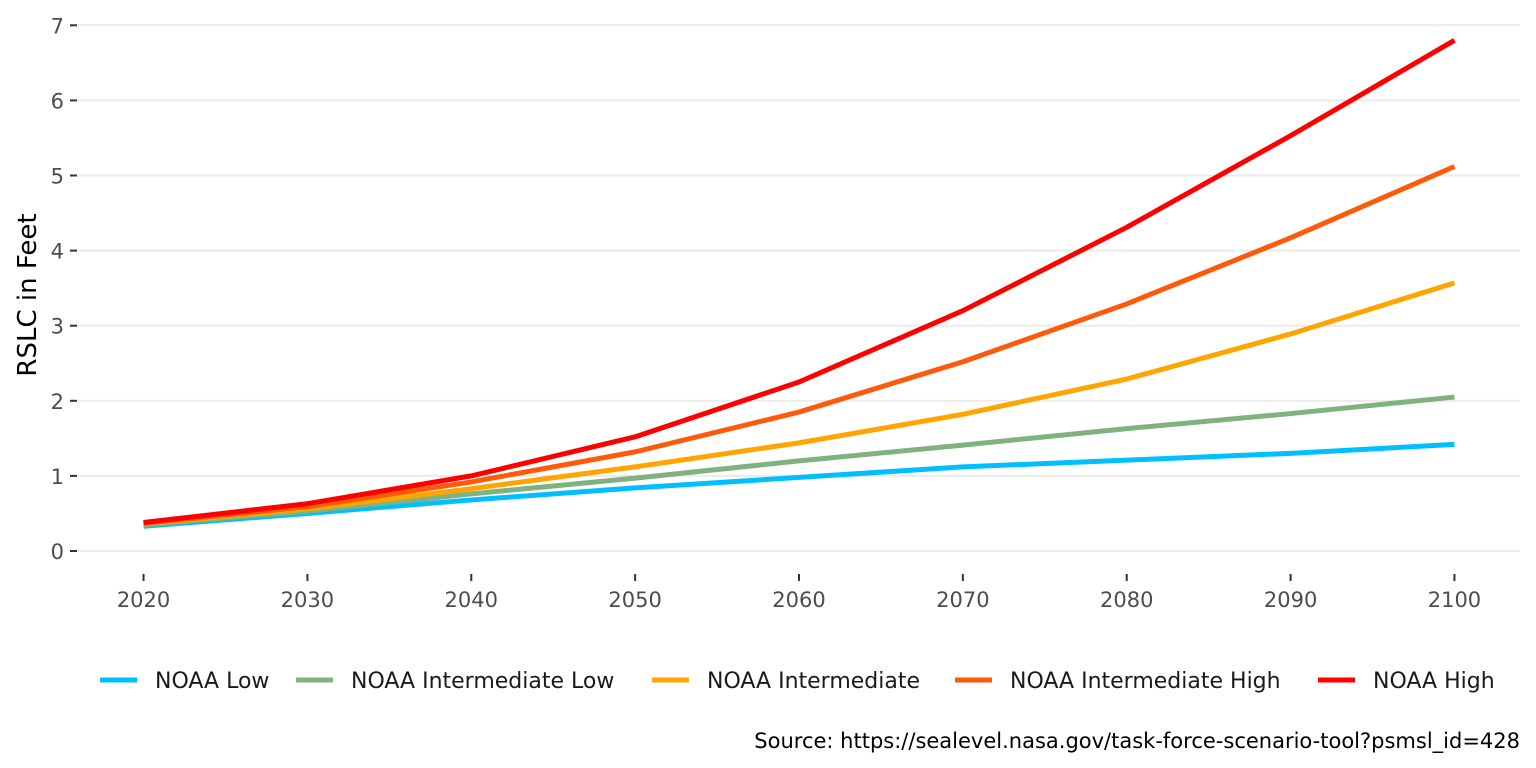 Image resolution: width=1536 pixels, height=768 pixels. What do you see at coordinates (962, 600) in the screenshot?
I see `x-tick-label: 2070` at bounding box center [962, 600].